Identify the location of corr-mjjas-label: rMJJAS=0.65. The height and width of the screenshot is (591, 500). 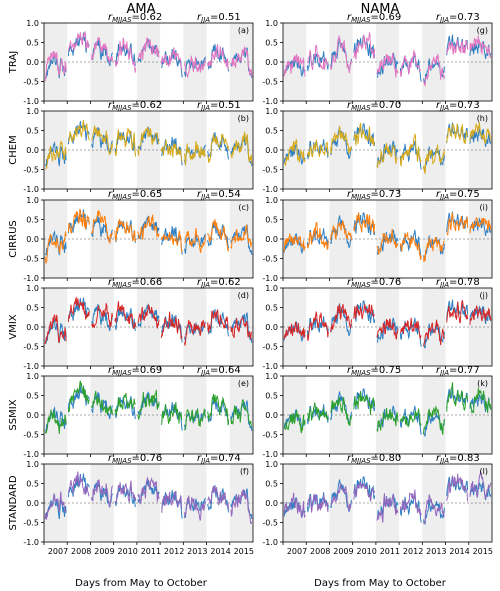
(135, 195).